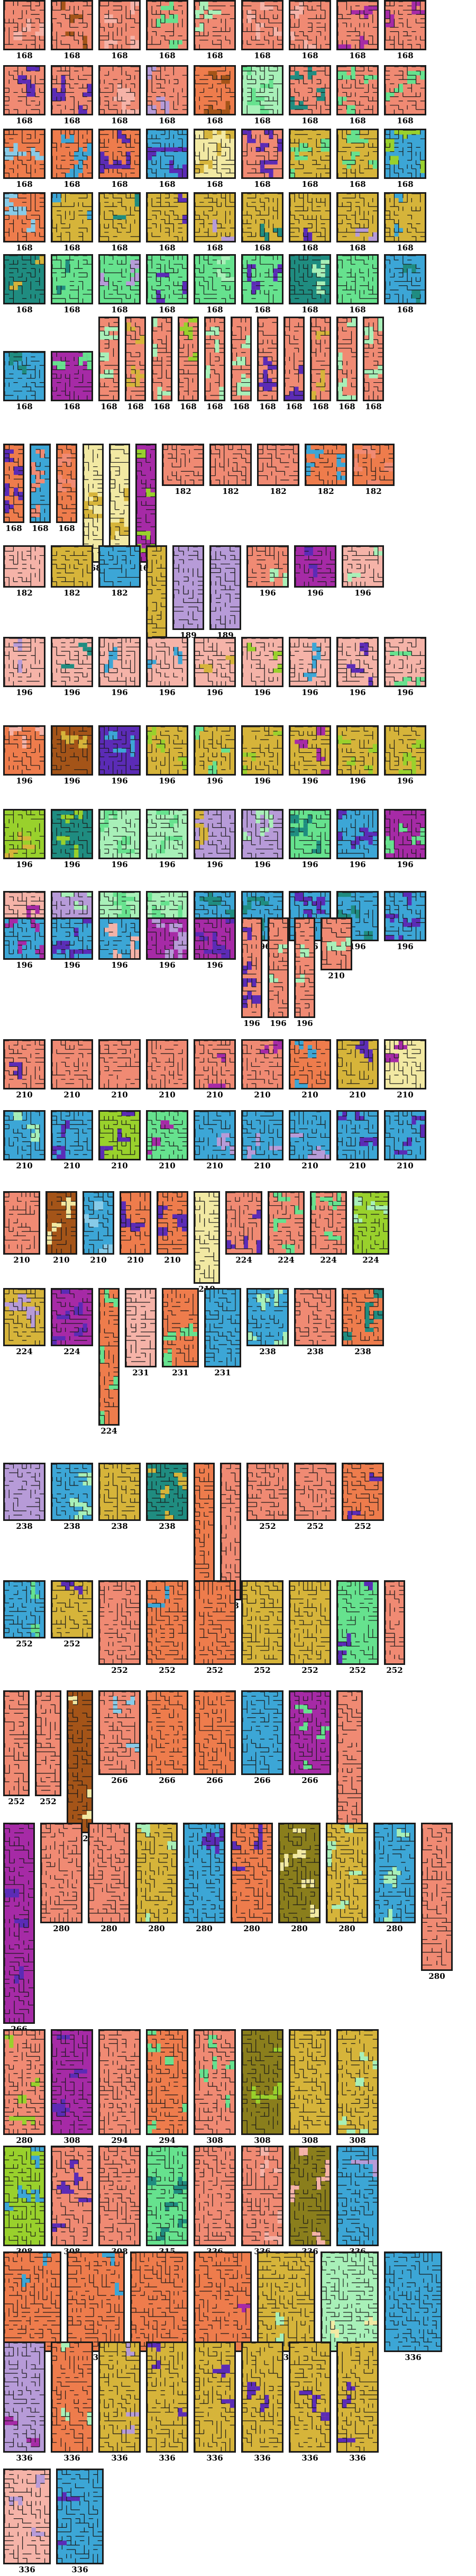  I want to click on tile-count-label: 182, so click(230, 492).